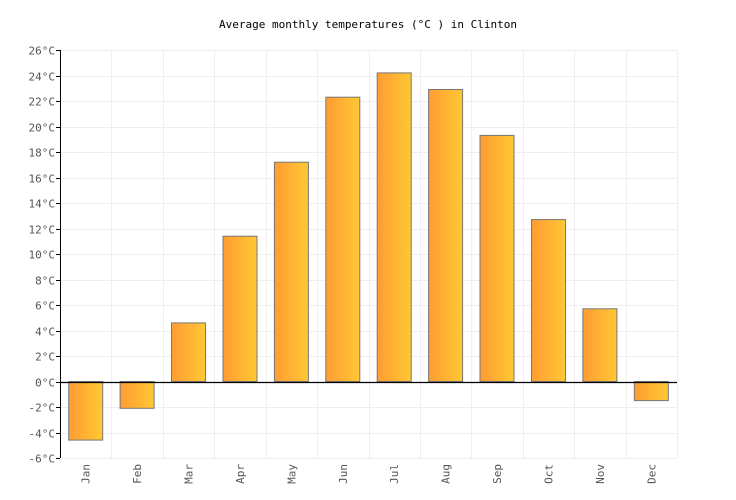  I want to click on bar-mar, so click(188, 352).